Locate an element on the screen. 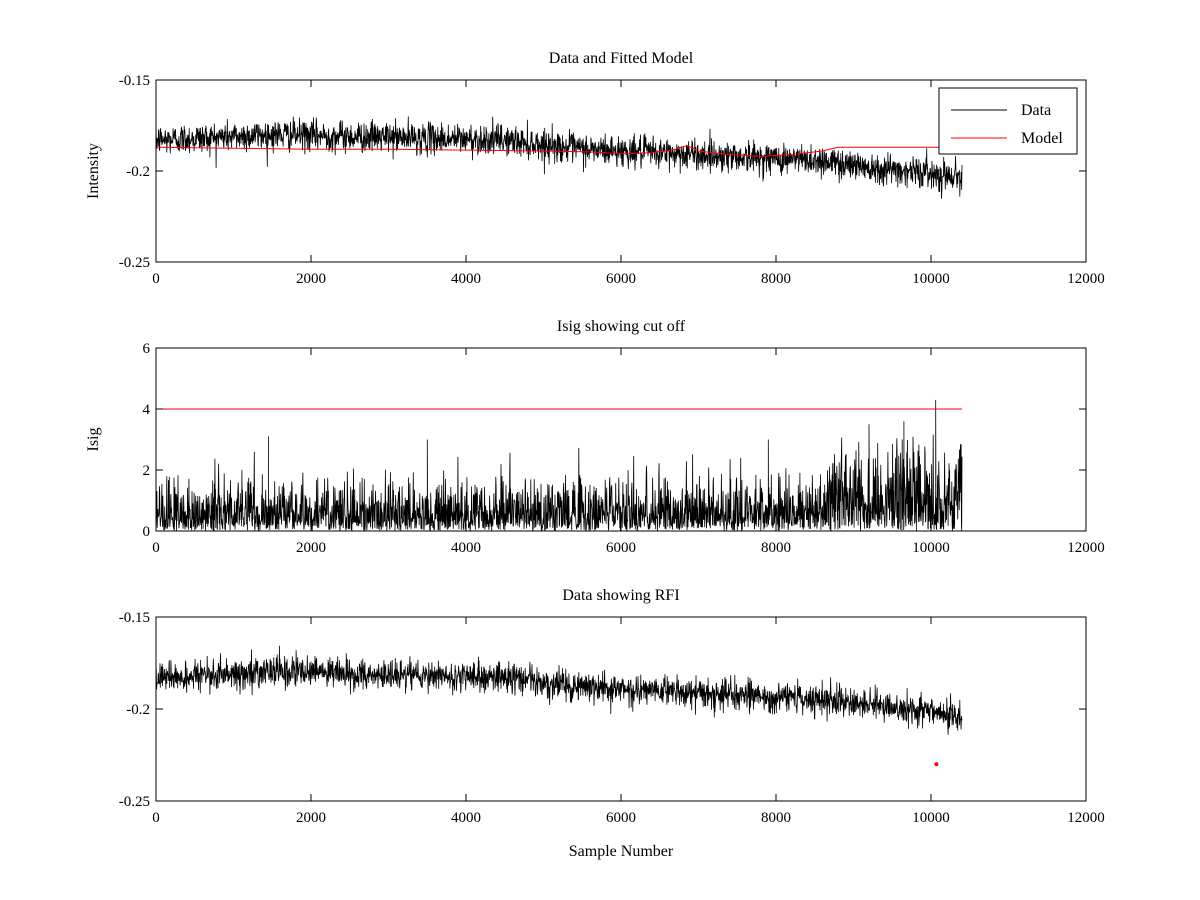 The width and height of the screenshot is (1200, 900). y-axis-label: Isig is located at coordinates (93, 440).